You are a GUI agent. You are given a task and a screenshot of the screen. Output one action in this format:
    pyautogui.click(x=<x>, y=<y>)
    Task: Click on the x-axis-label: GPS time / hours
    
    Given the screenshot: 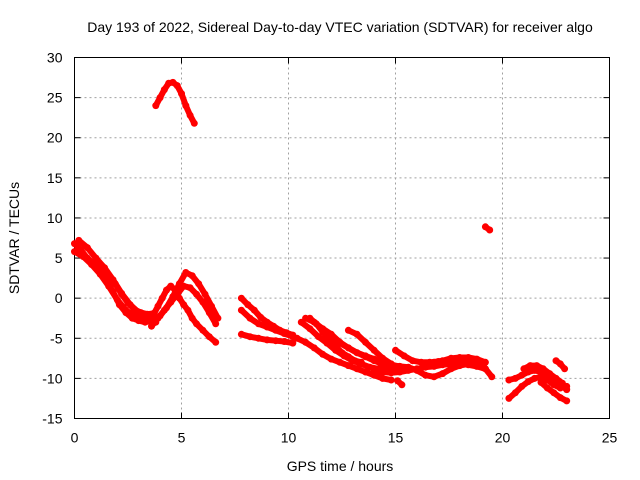 What is the action you would take?
    pyautogui.click(x=340, y=466)
    